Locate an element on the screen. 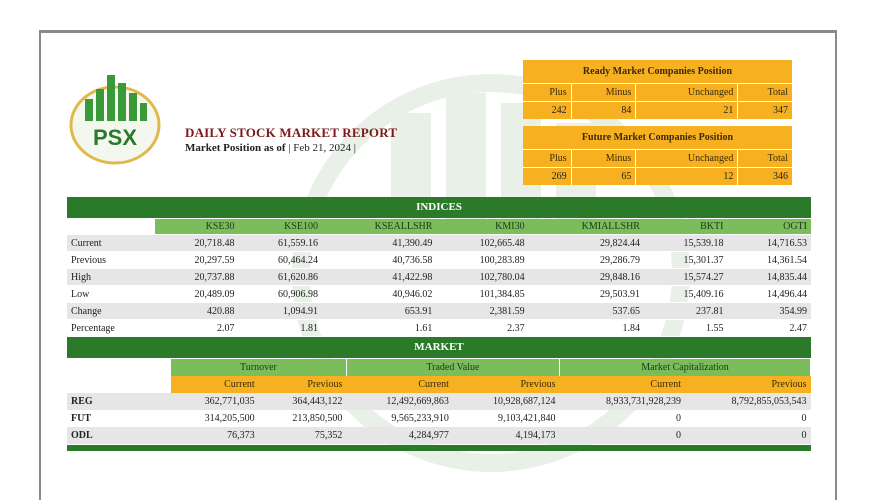 The height and width of the screenshot is (500, 881). logo-text: PSX is located at coordinates (115, 137).